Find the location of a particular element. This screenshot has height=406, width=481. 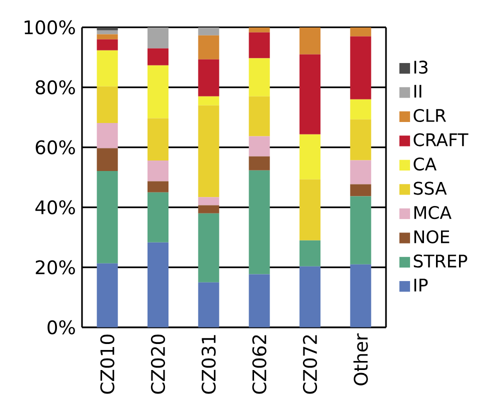

x-tick-label: Other is located at coordinates (360, 359).